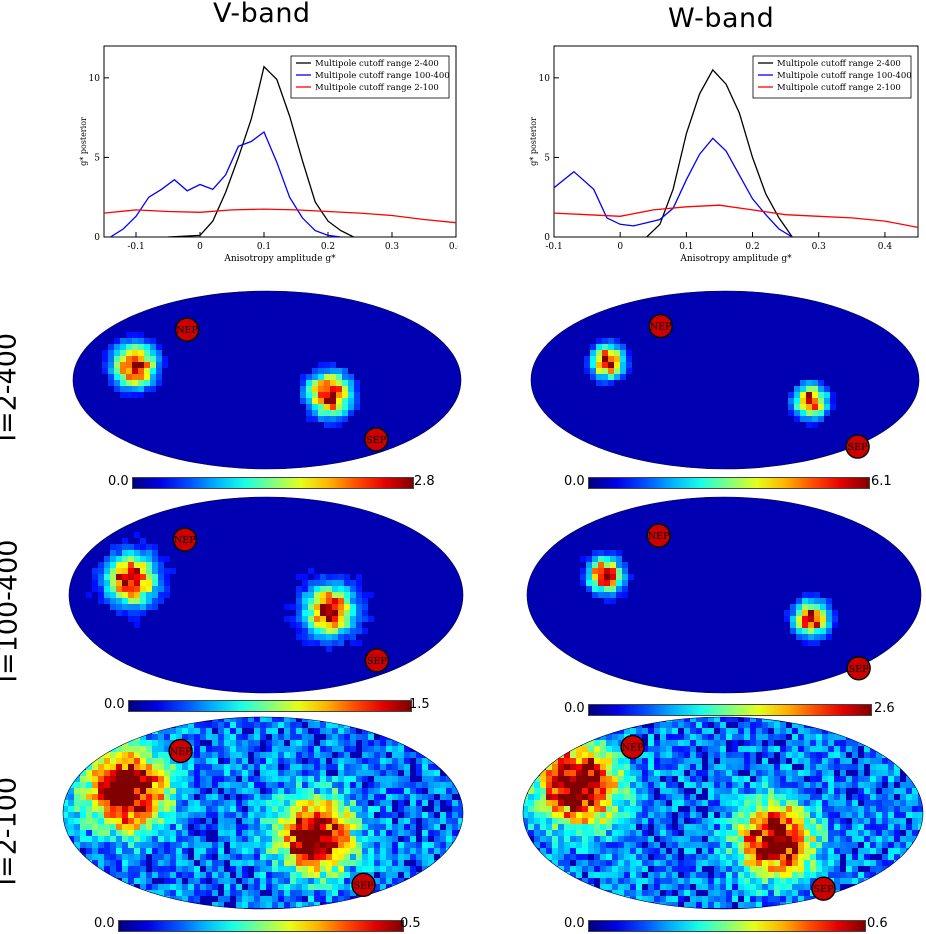 Image resolution: width=926 pixels, height=934 pixels. I want to click on anisotropy-map-w-2-100: NEP SEP, so click(723, 813).